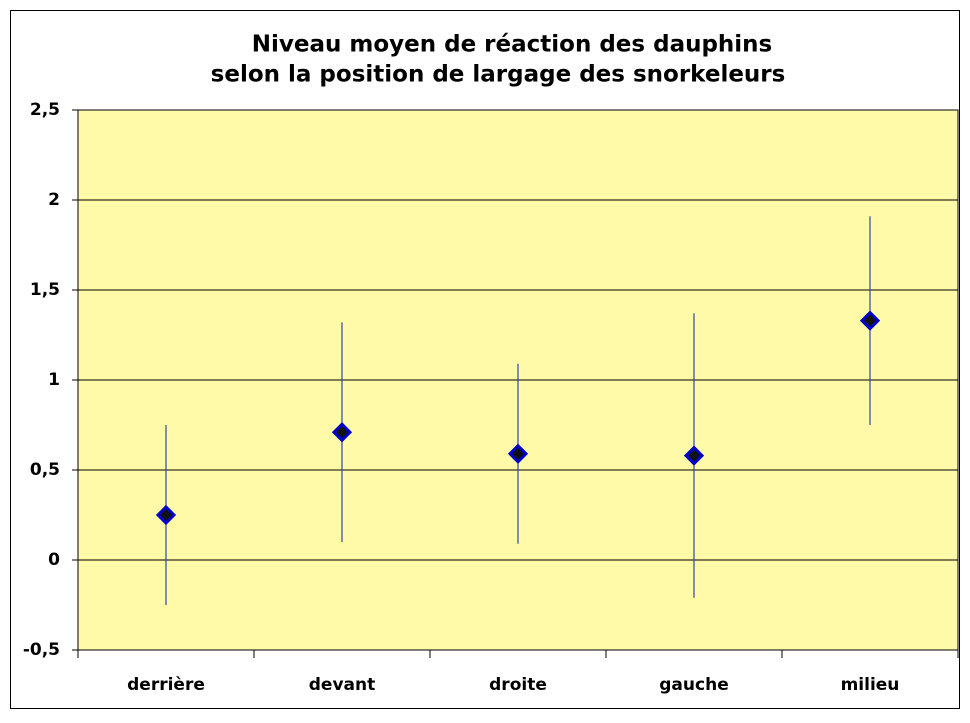 The height and width of the screenshot is (723, 970). Describe the element at coordinates (54, 560) in the screenshot. I see `y-tick-label: 0` at that location.